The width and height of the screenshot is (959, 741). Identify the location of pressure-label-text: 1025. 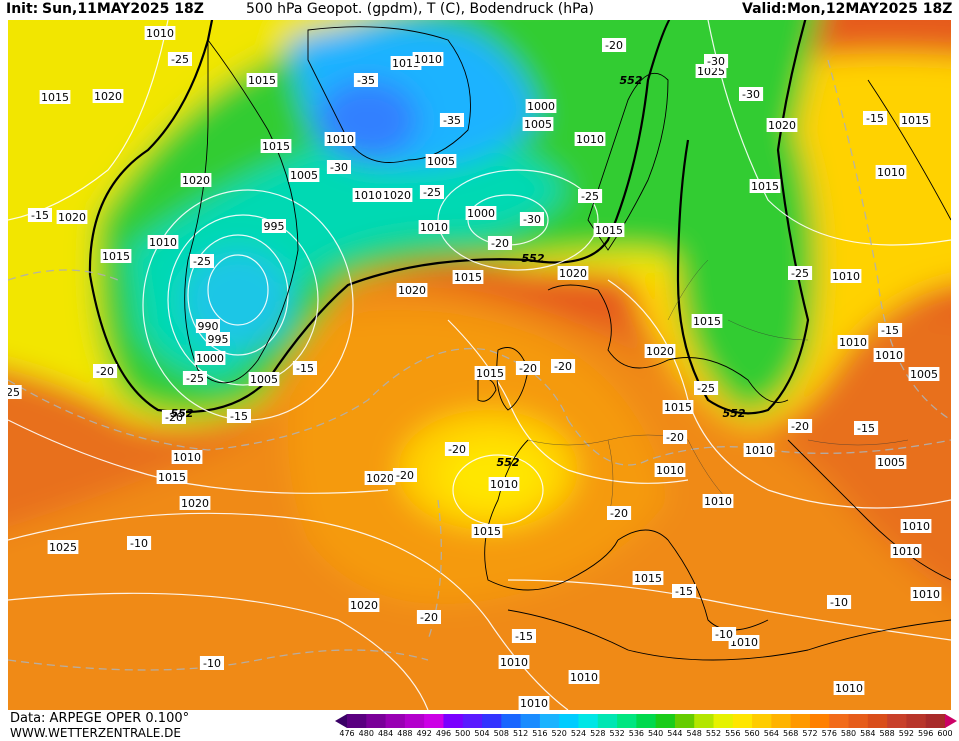
(63, 547).